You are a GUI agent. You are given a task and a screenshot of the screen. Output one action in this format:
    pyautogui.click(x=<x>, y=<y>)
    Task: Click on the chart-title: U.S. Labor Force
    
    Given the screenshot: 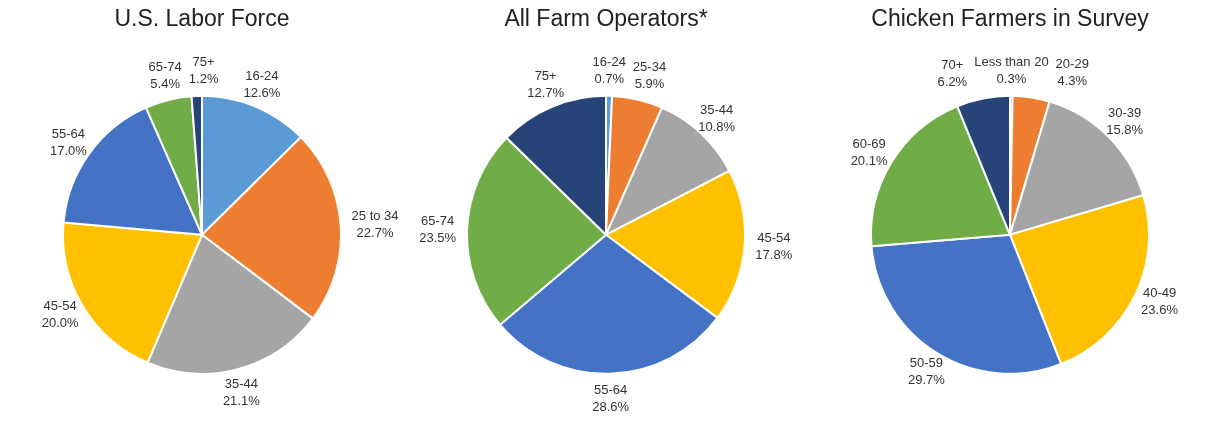 What is the action you would take?
    pyautogui.click(x=202, y=18)
    